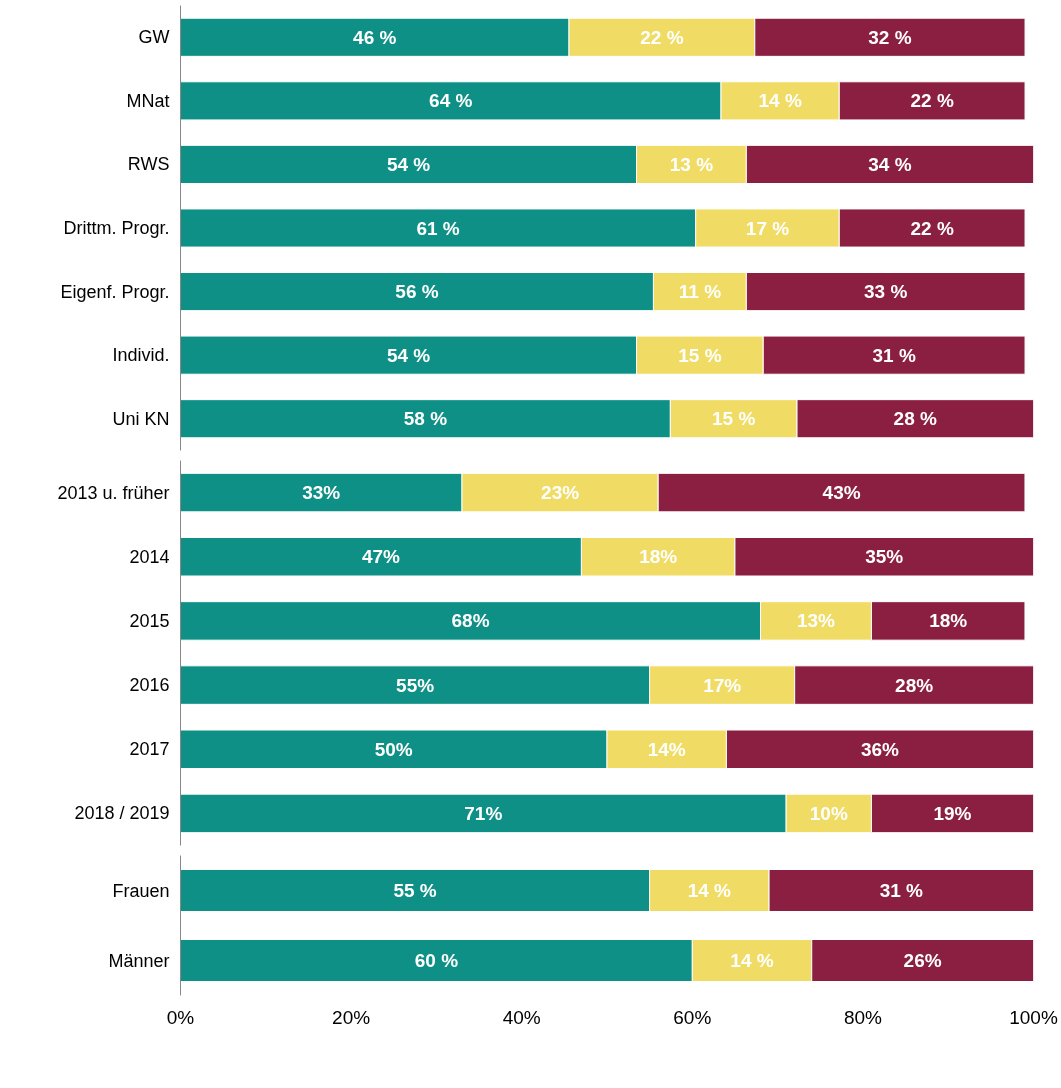  What do you see at coordinates (470, 621) in the screenshot?
I see `data-label: 68%` at bounding box center [470, 621].